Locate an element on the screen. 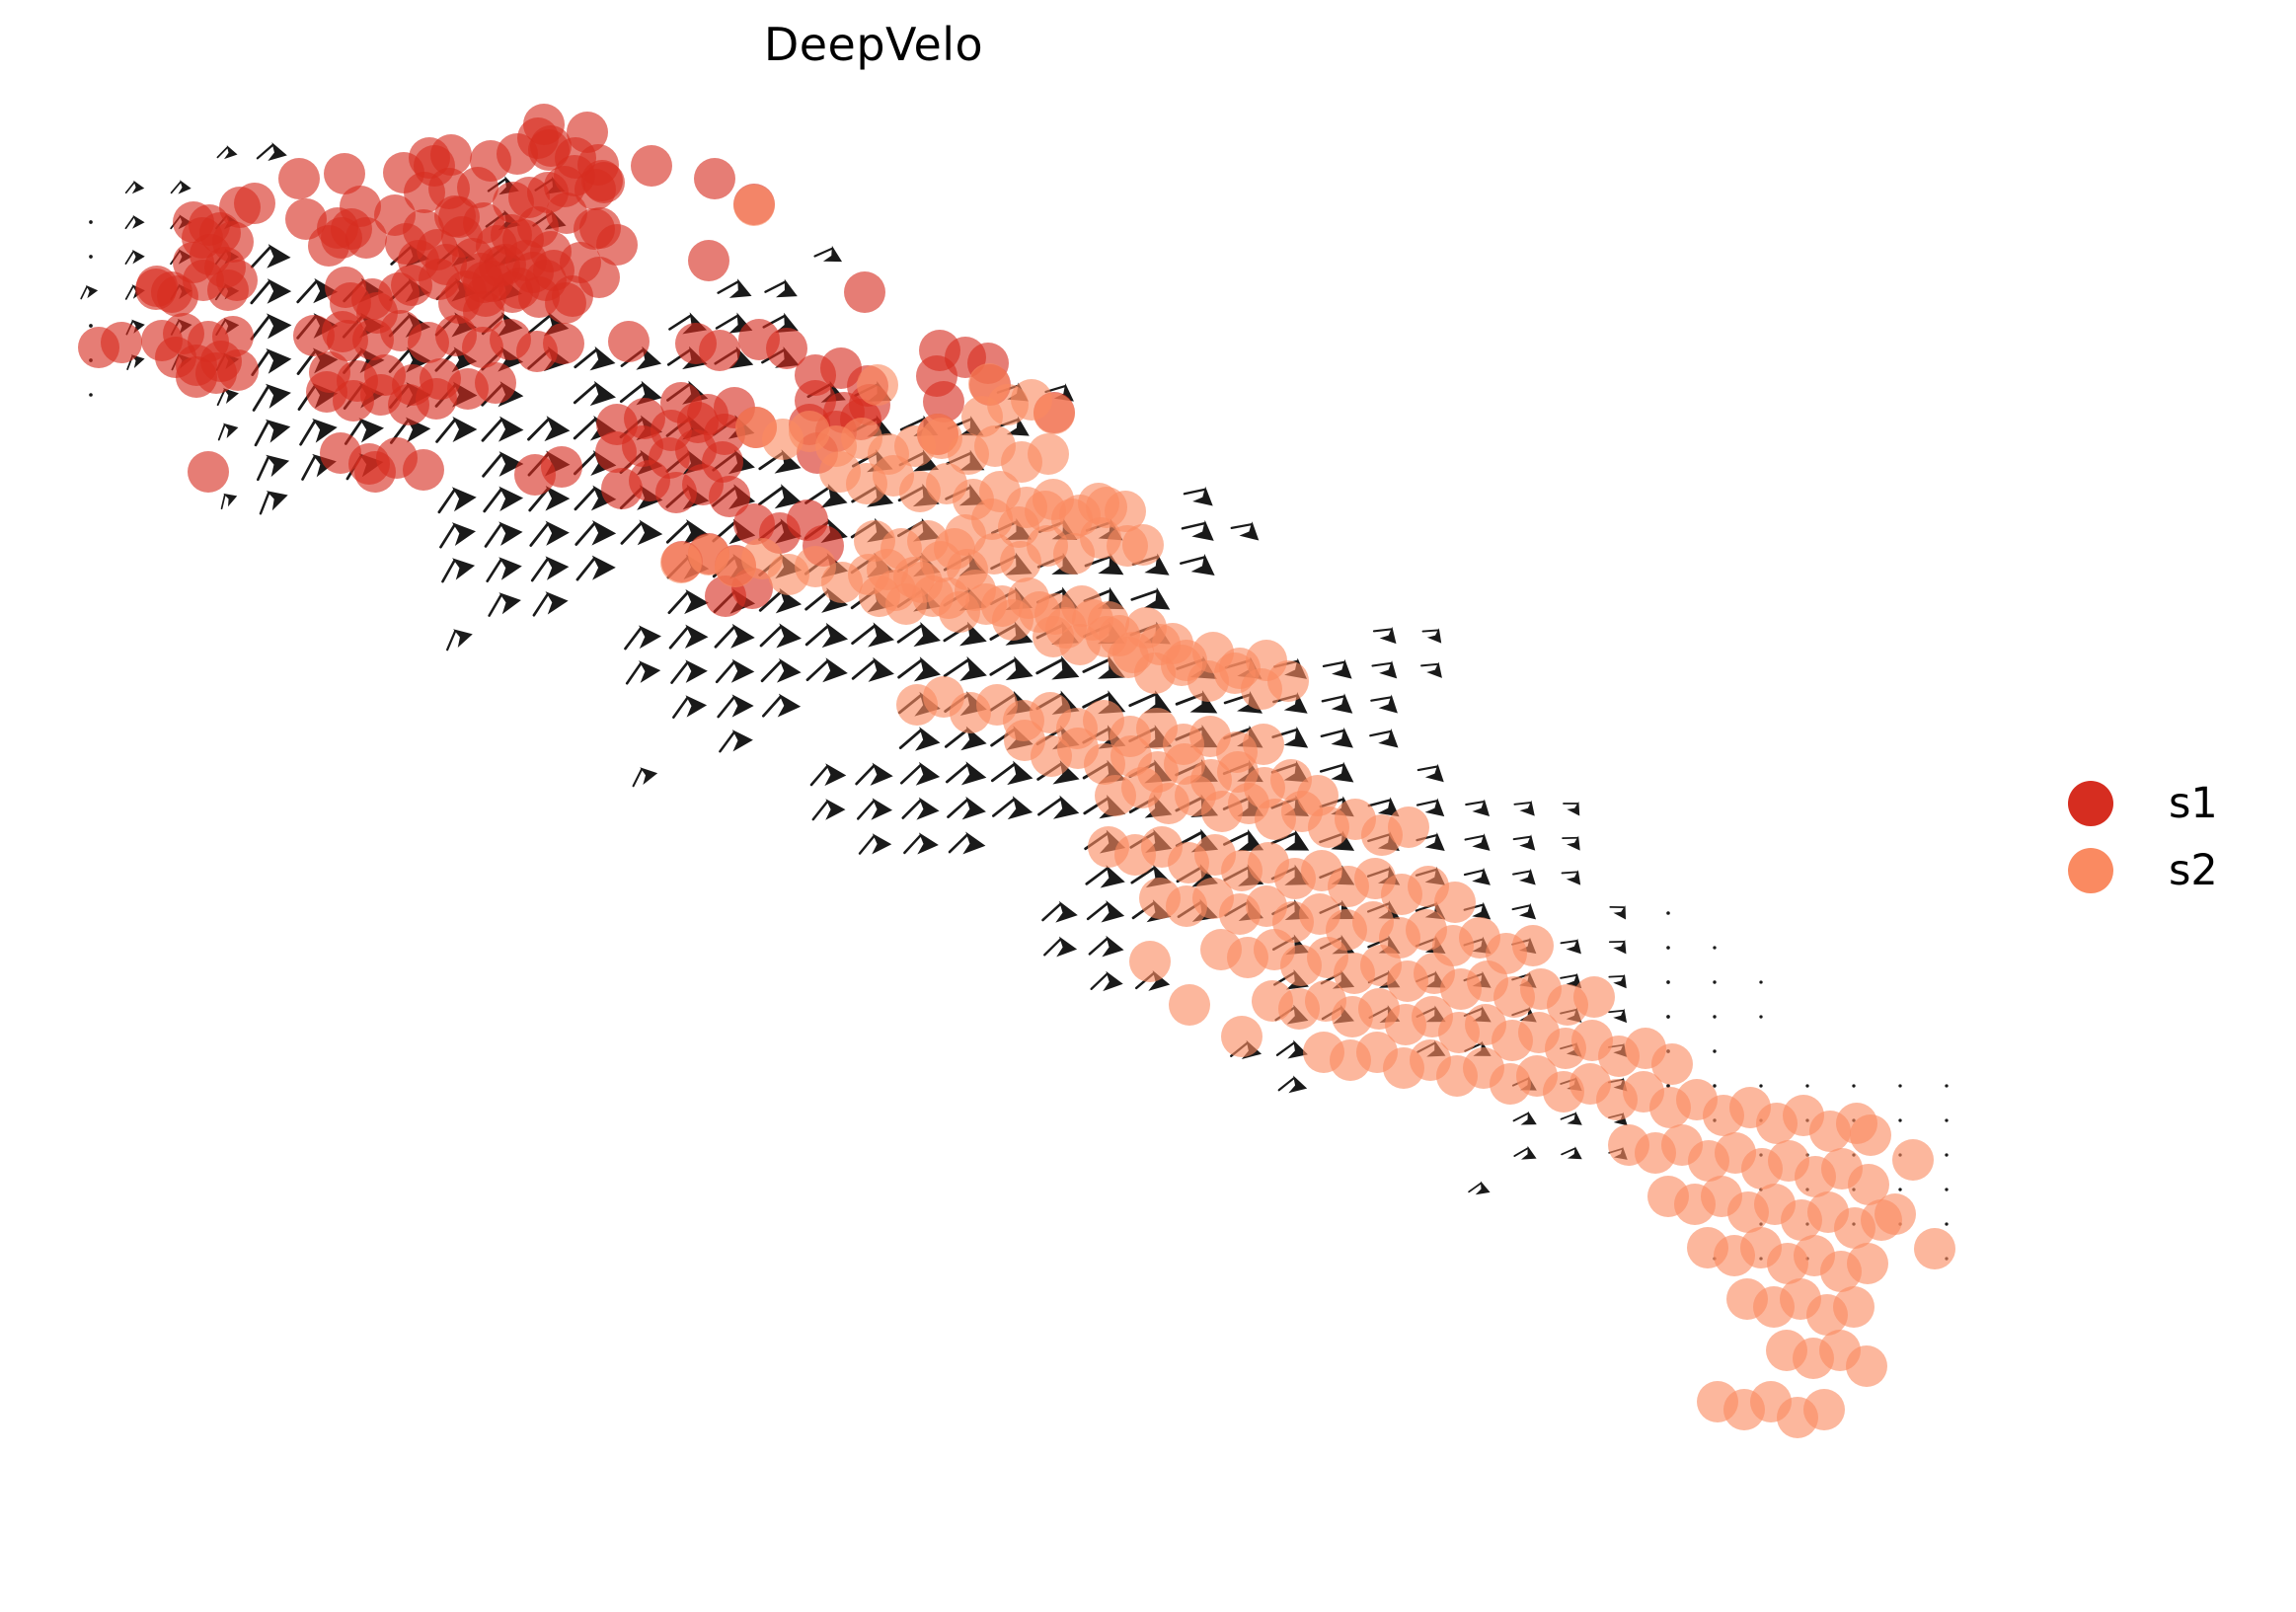 This screenshot has height=1612, width=2296. legend-entry-s1: s1 is located at coordinates (2176, 804).